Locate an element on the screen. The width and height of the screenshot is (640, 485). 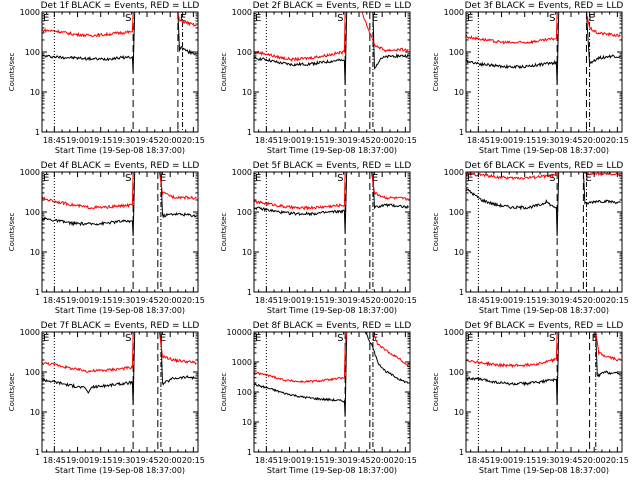
panel-title: Det 5f BLACK = Events, RED = LLD is located at coordinates (332, 166).